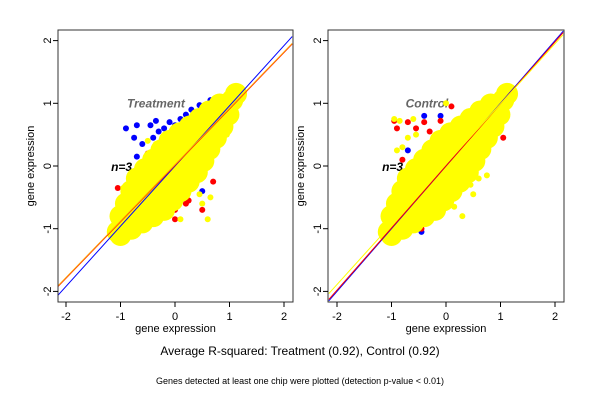 The width and height of the screenshot is (600, 405). I want to click on panel-label: Control, so click(427, 103).